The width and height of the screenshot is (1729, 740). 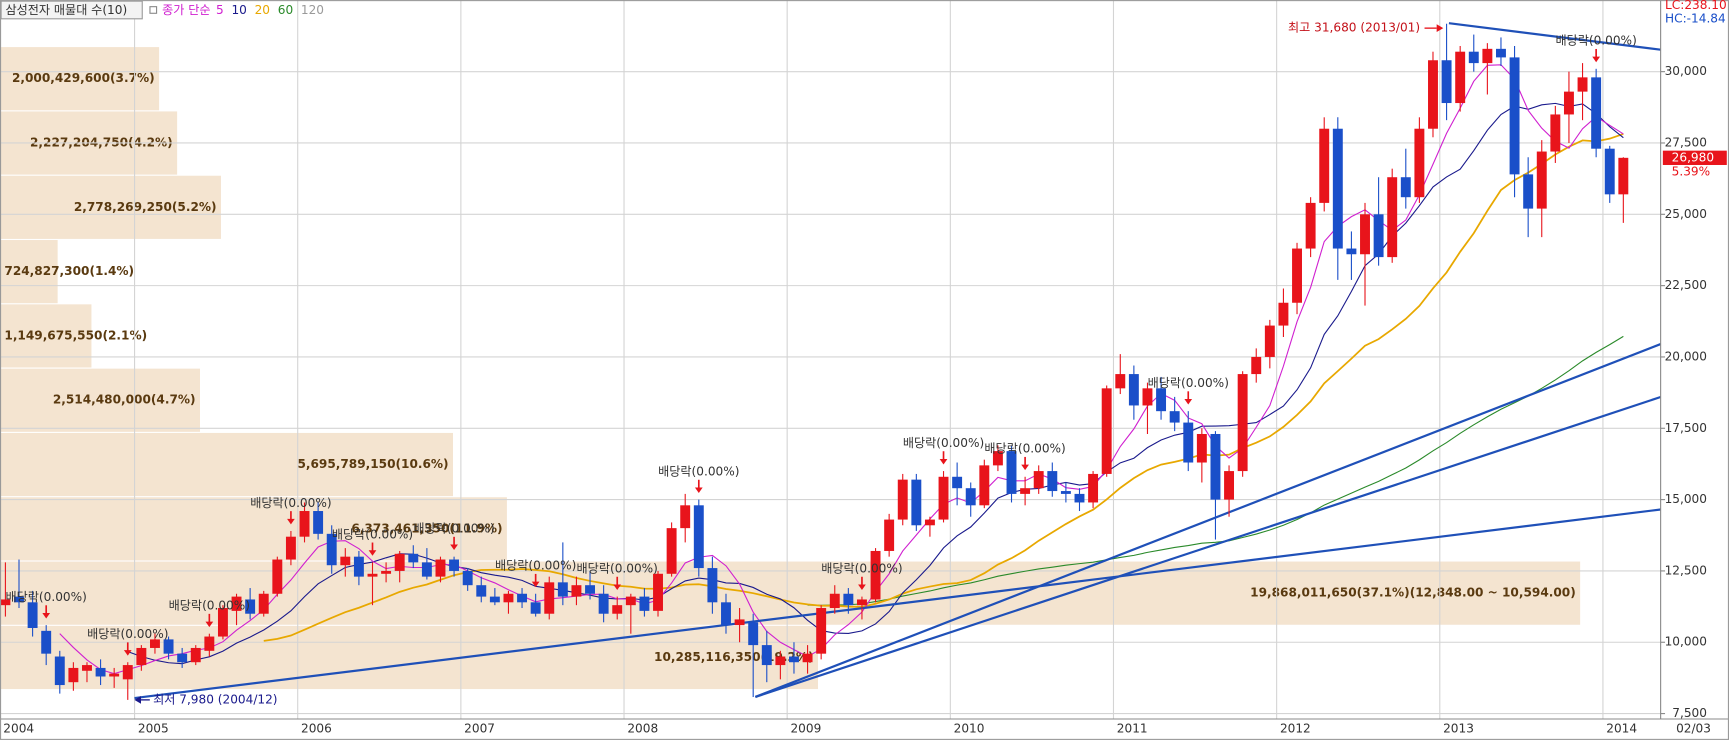 I want to click on volume-label: 2,514,480,000(4.7%), so click(x=124, y=400).